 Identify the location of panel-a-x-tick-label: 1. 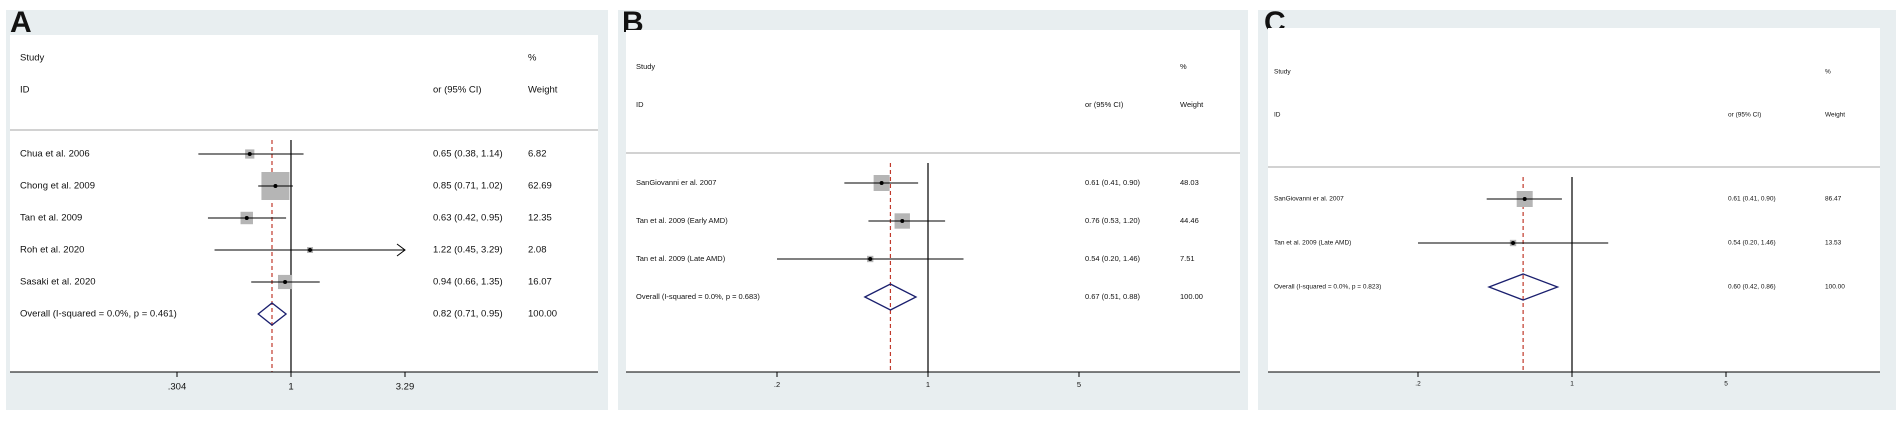
(290, 387).